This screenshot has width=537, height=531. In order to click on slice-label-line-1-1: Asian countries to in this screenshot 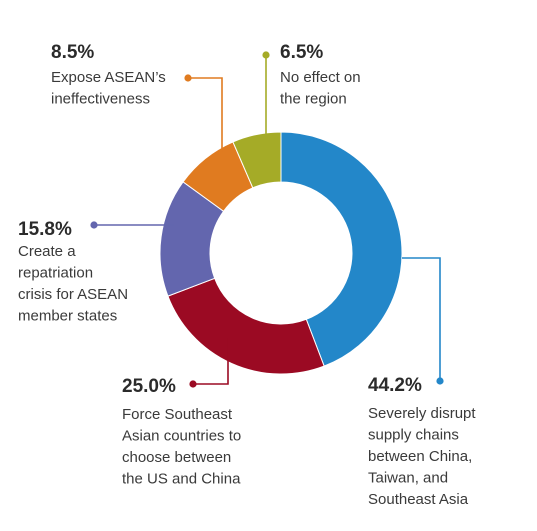, I will do `click(181, 436)`.